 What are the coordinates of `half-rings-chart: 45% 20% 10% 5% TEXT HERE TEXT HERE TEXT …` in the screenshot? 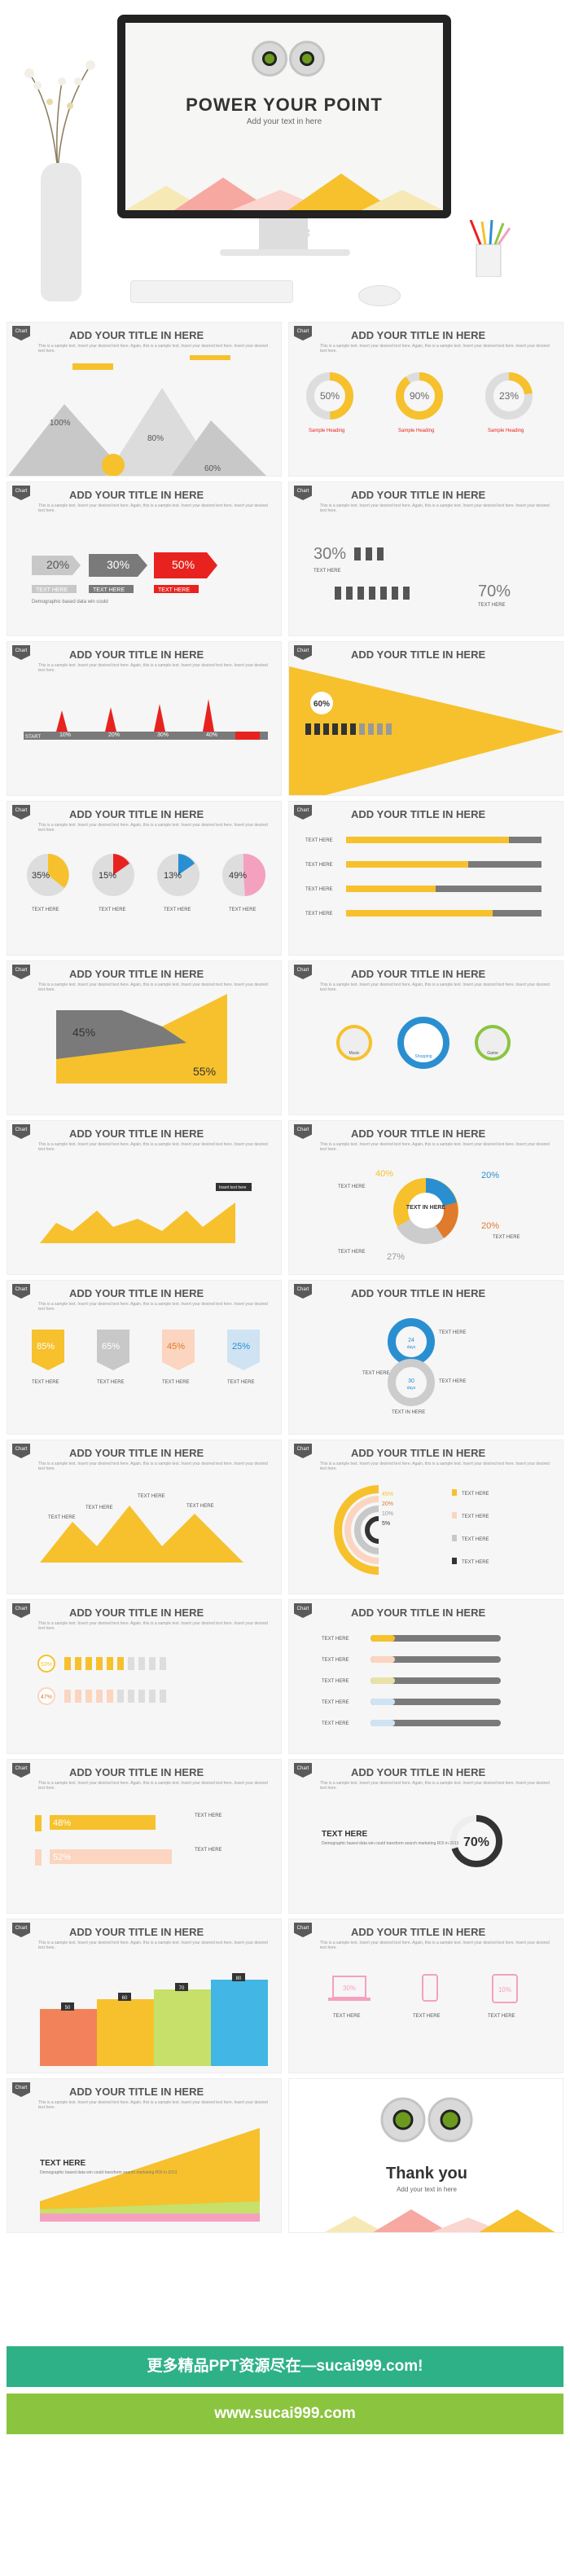 It's located at (411, 1530).